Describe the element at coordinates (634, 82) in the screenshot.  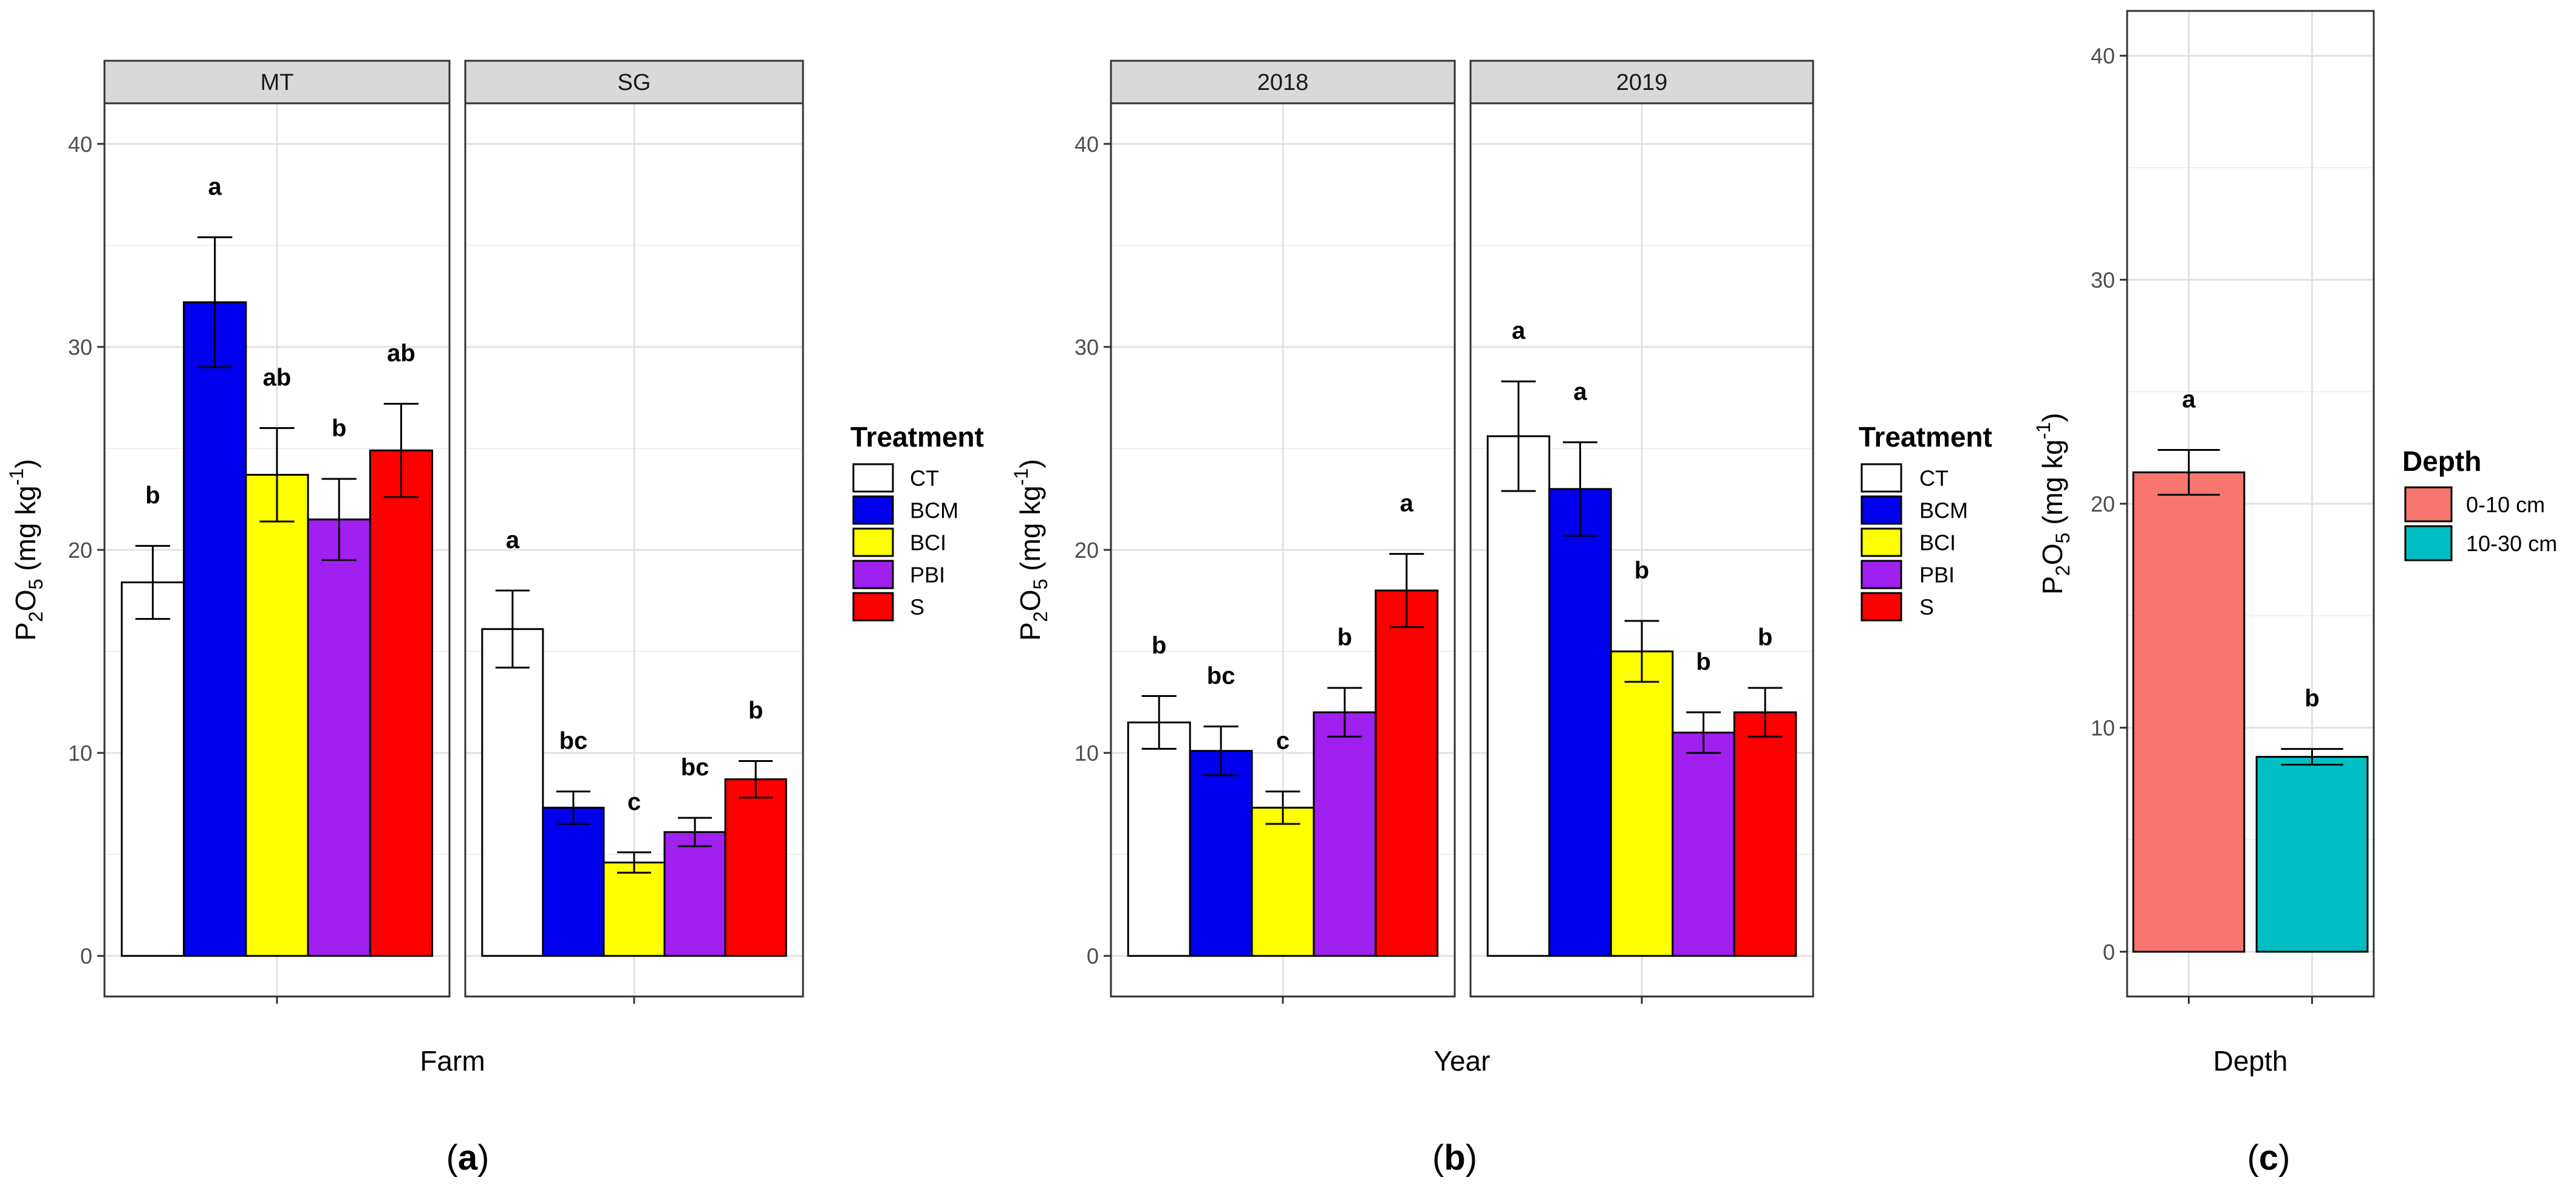
I see `facet-strip-label: SG` at that location.